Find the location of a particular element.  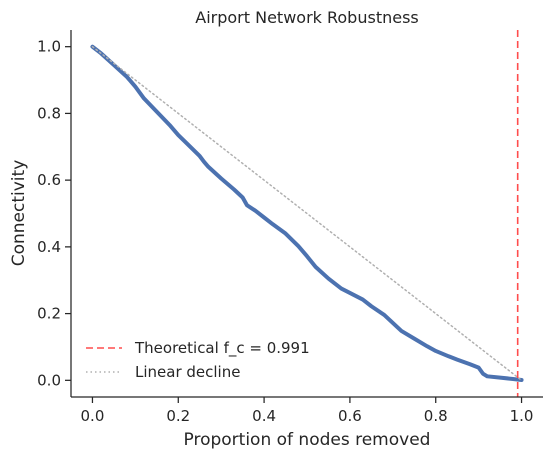

y-tick-label: 1.0 is located at coordinates (49, 47).